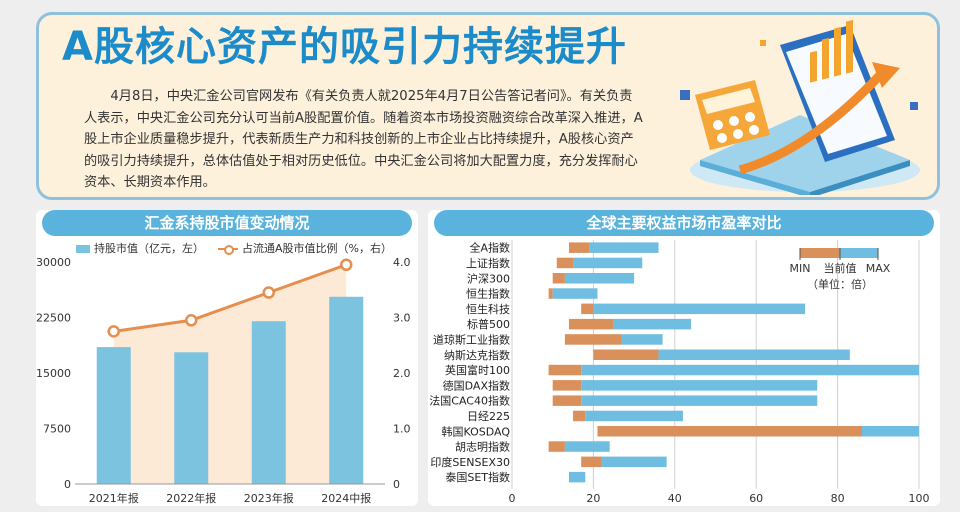 The image size is (960, 512). I want to click on headline: A股核心资产的吸引力持续提升, so click(344, 47).